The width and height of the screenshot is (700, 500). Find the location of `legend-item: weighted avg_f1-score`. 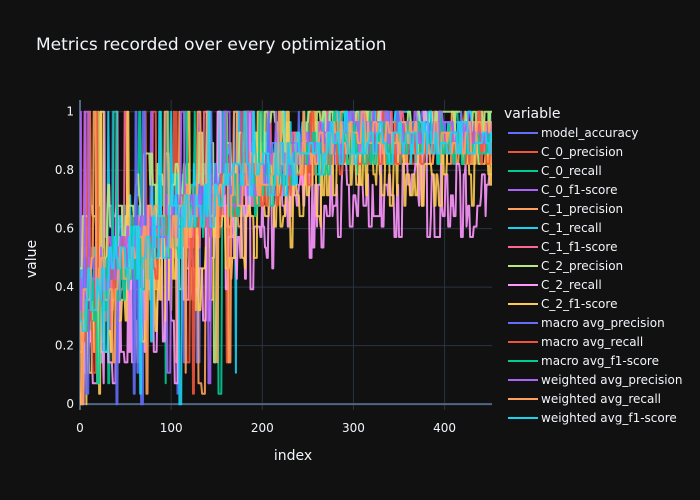

legend-item: weighted avg_f1-score is located at coordinates (592, 418).